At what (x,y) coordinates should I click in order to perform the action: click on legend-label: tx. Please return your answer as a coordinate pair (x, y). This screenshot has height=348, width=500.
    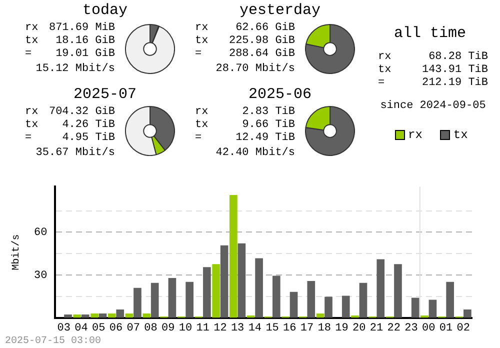
    Looking at the image, I should click on (460, 135).